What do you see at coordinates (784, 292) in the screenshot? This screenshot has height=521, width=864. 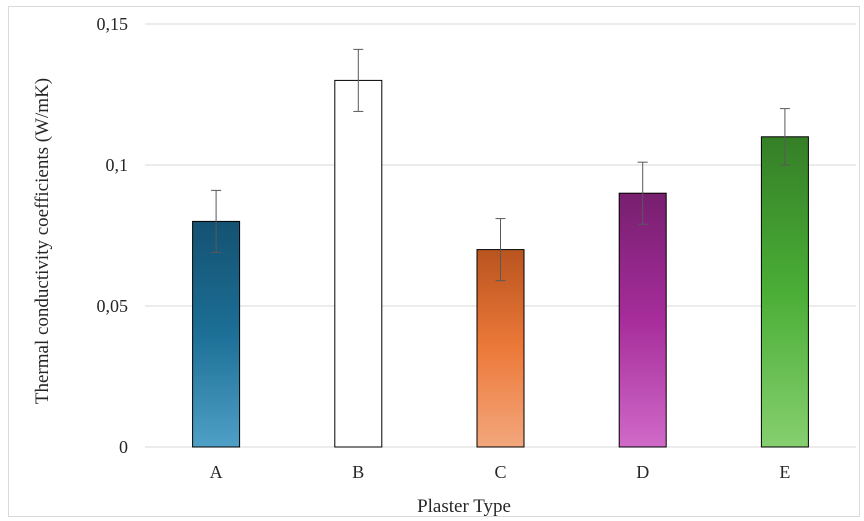 I see `bar-e` at bounding box center [784, 292].